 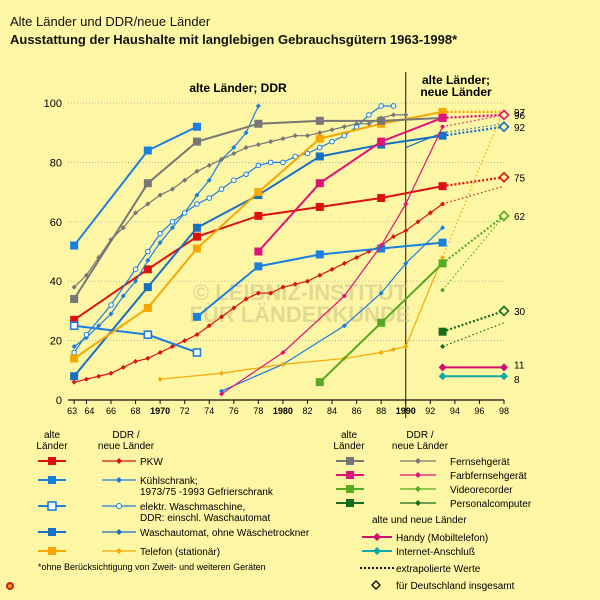 What do you see at coordinates (283, 411) in the screenshot?
I see `x-tick-label: 1980` at bounding box center [283, 411].